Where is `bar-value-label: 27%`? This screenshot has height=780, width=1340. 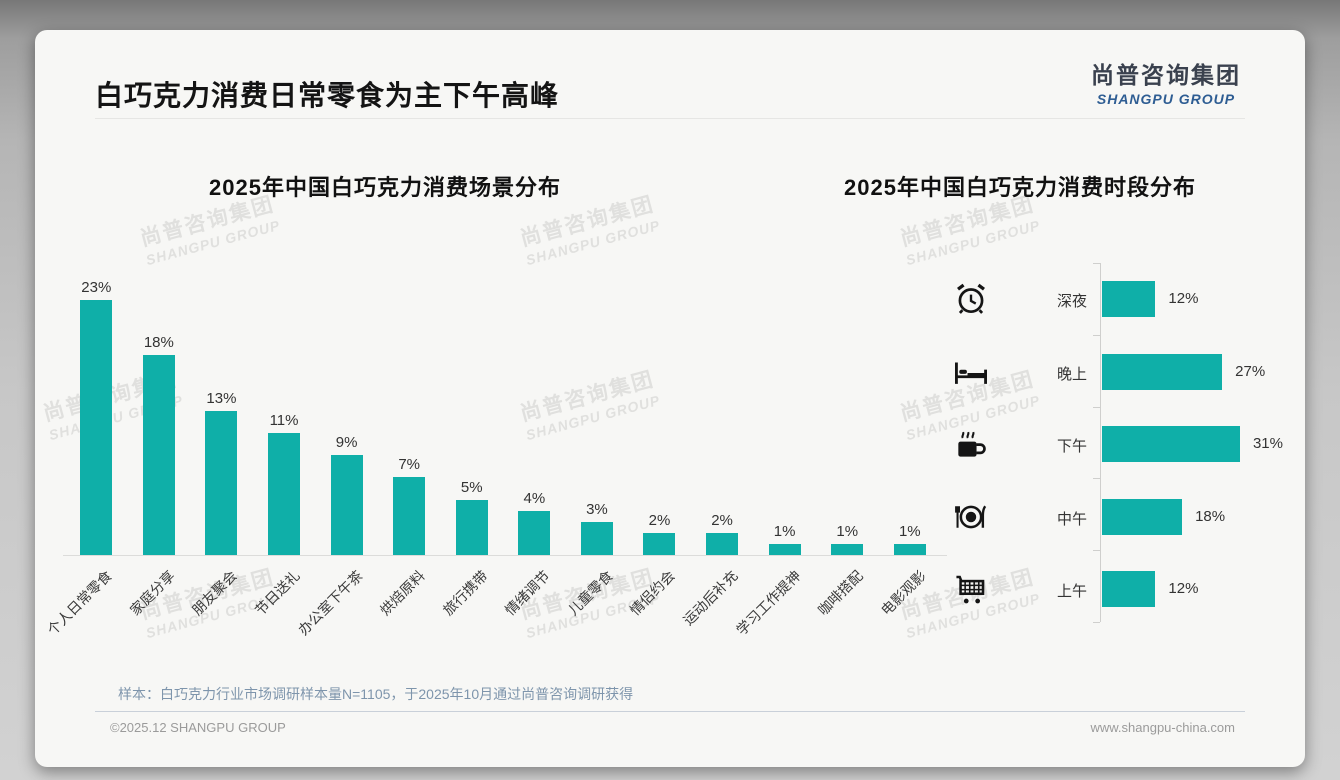 bar-value-label: 27% is located at coordinates (1250, 371).